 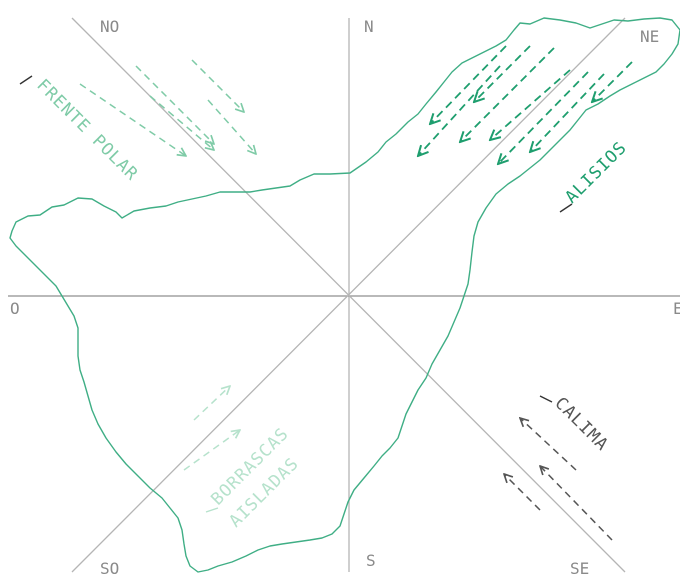 What do you see at coordinates (211, 428) in the screenshot?
I see `borrascas-arrows` at bounding box center [211, 428].